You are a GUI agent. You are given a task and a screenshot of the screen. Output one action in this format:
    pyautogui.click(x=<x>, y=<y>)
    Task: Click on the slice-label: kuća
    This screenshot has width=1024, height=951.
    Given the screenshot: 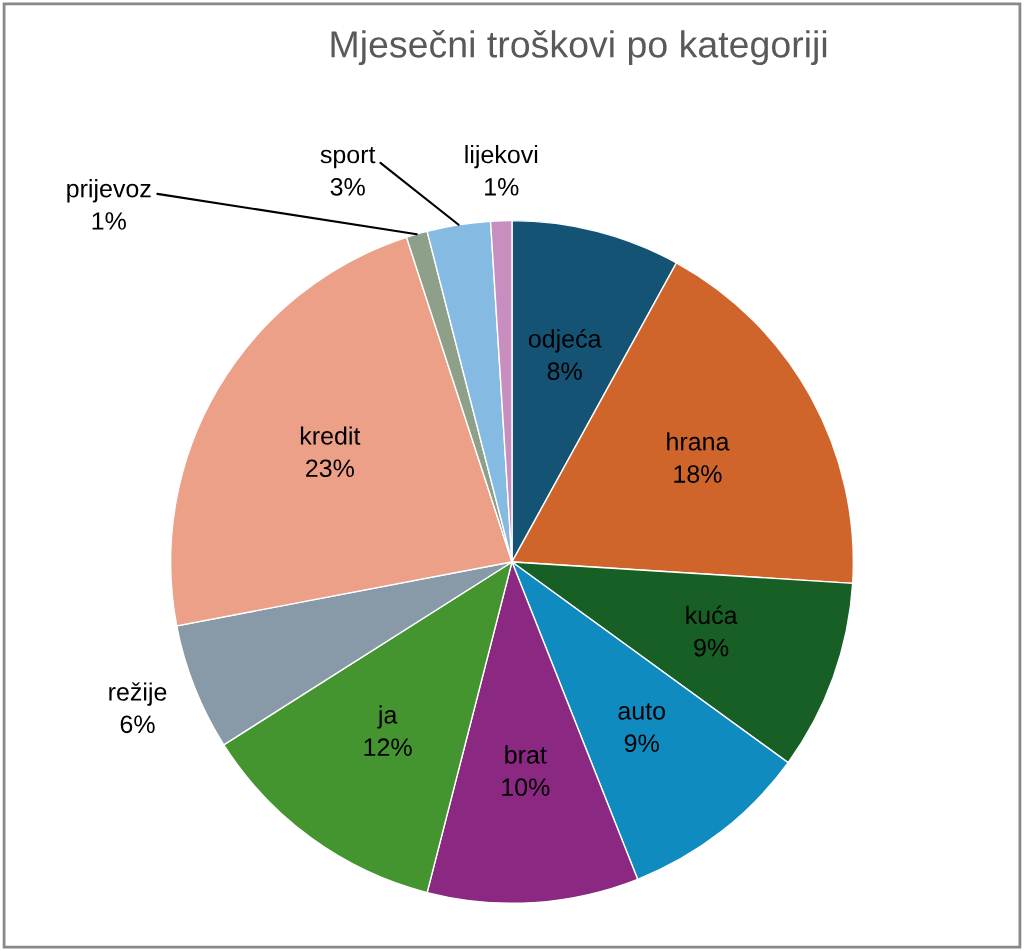 What is the action you would take?
    pyautogui.click(x=712, y=615)
    